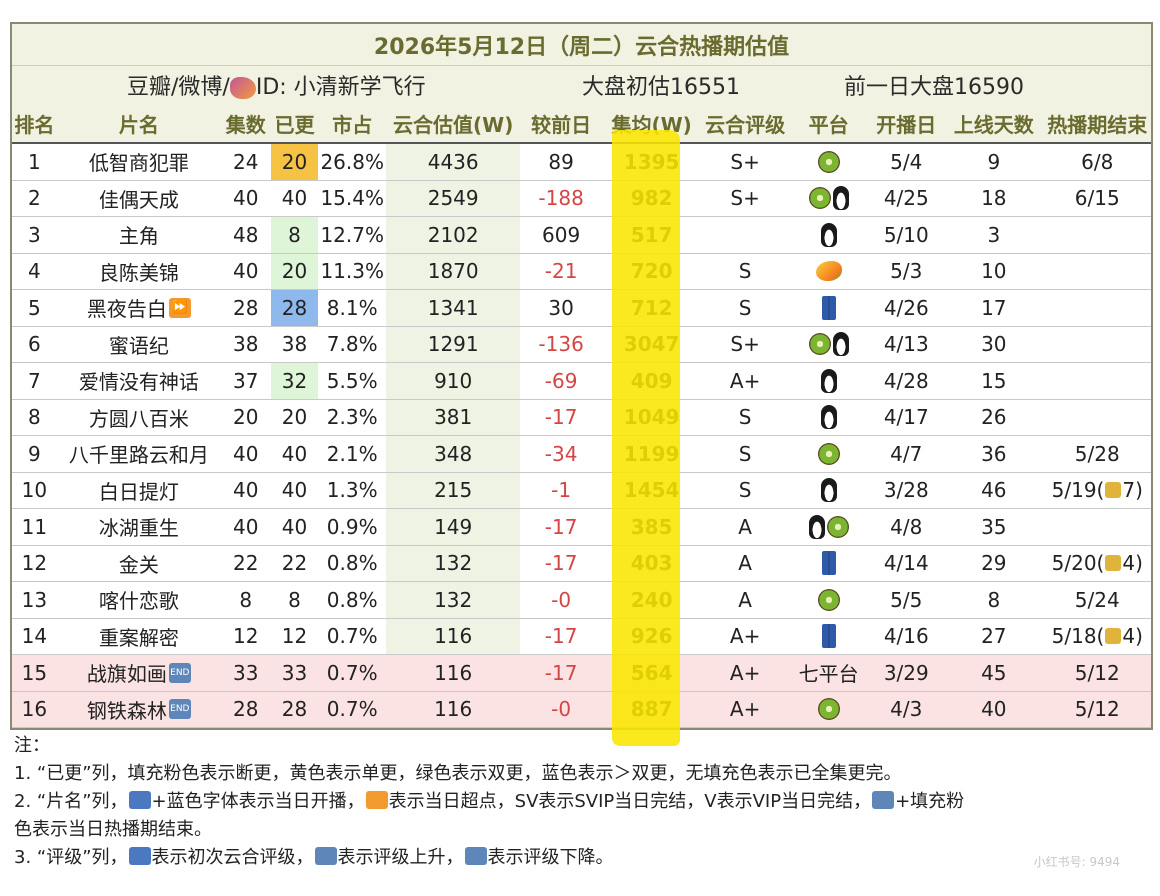  I want to click on cell-episodes: 40, so click(246, 198).